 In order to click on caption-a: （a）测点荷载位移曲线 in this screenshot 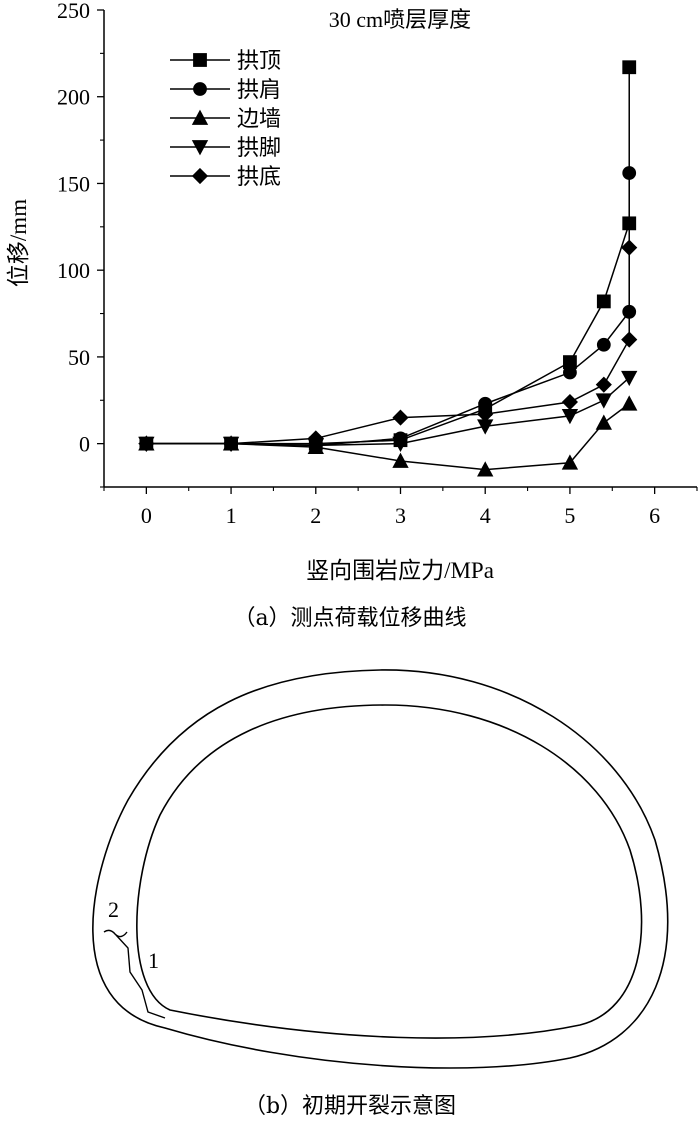, I will do `click(350, 618)`.